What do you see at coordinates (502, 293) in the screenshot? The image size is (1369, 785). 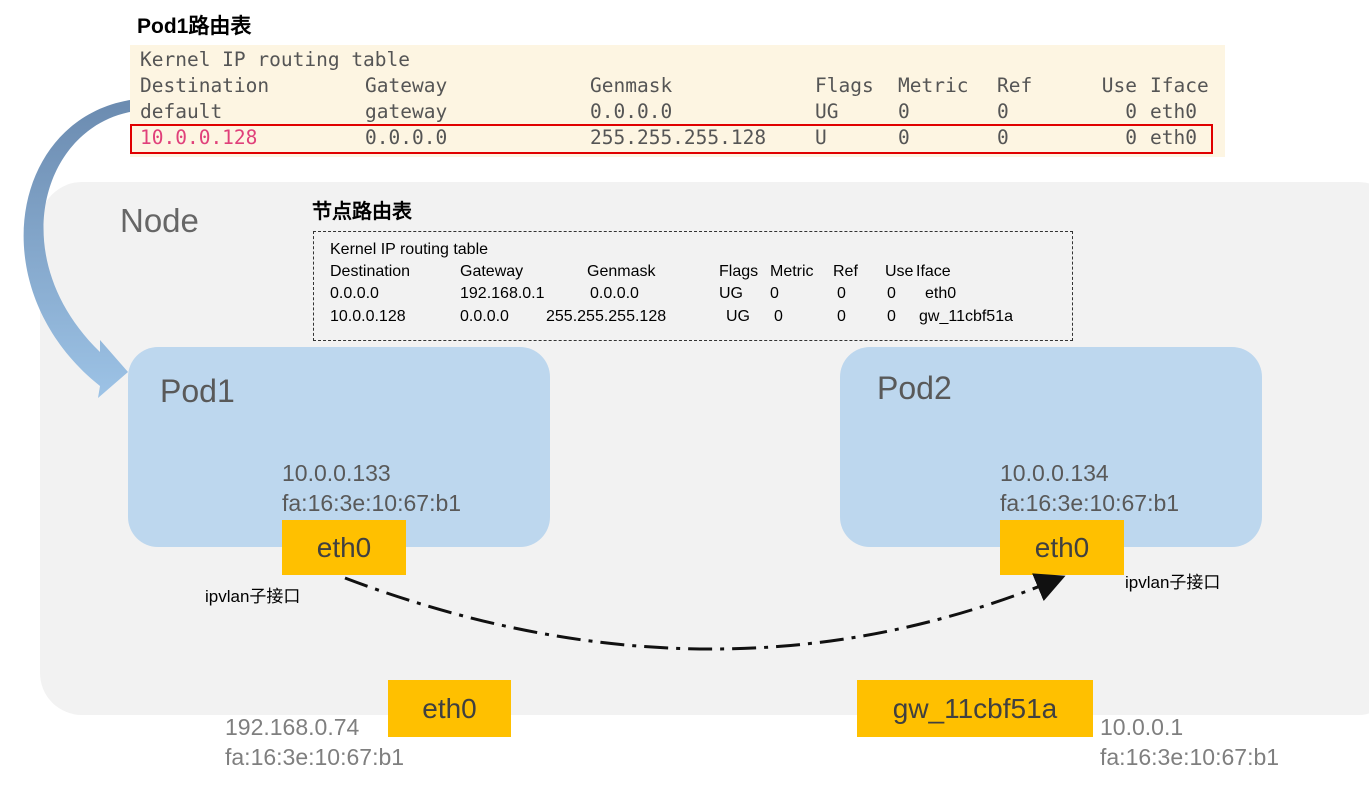 I see `cell: 192.168.0.1` at bounding box center [502, 293].